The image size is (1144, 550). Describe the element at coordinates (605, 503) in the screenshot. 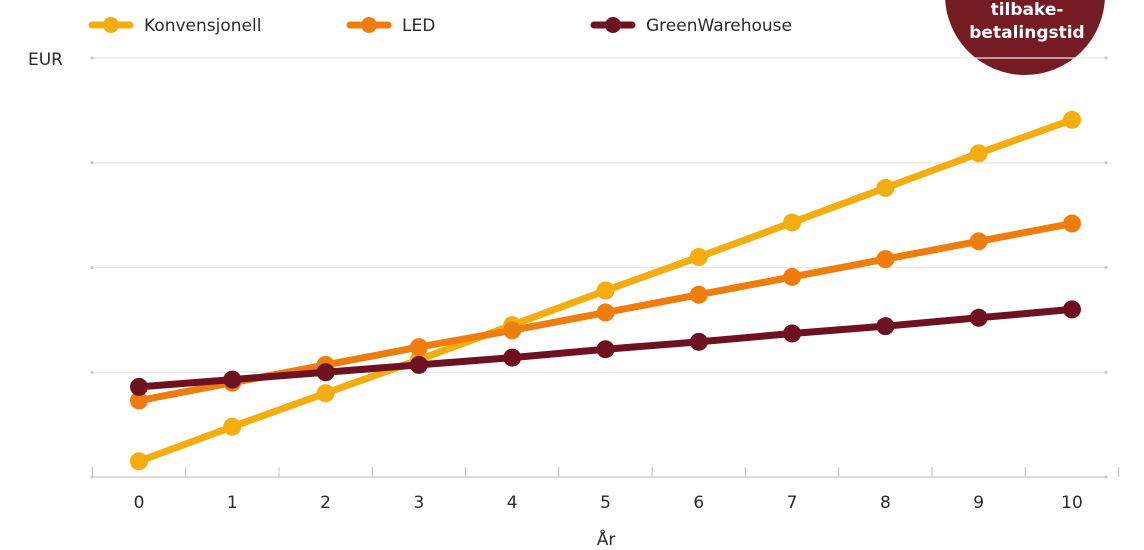

I see `x-tick-label: 5` at that location.